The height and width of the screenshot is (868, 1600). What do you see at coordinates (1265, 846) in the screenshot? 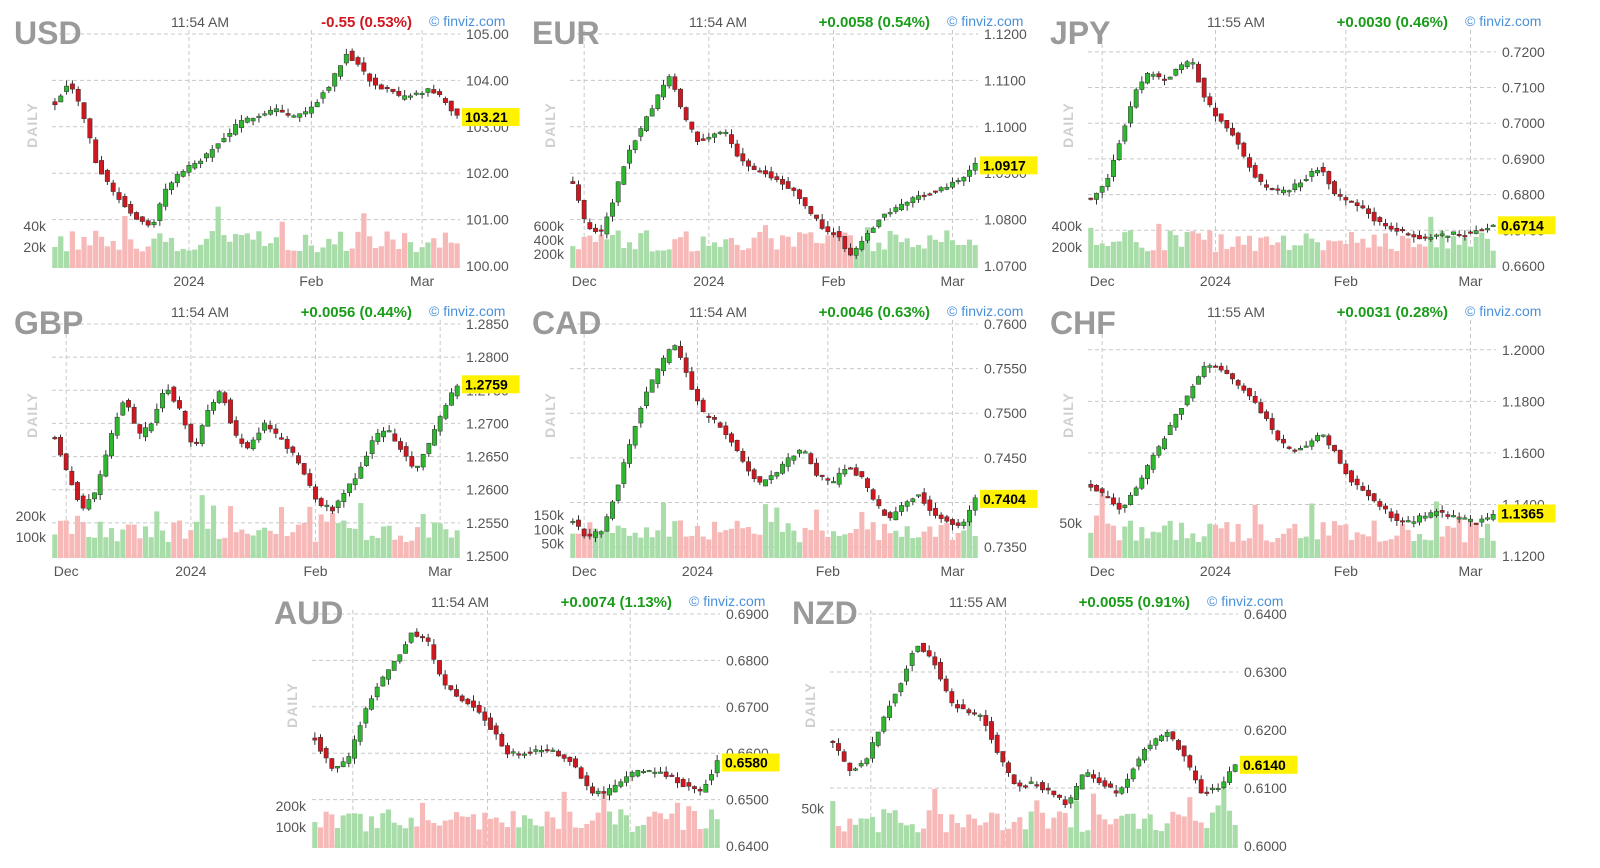
I see `price-tick-label: 0.6000` at bounding box center [1265, 846].